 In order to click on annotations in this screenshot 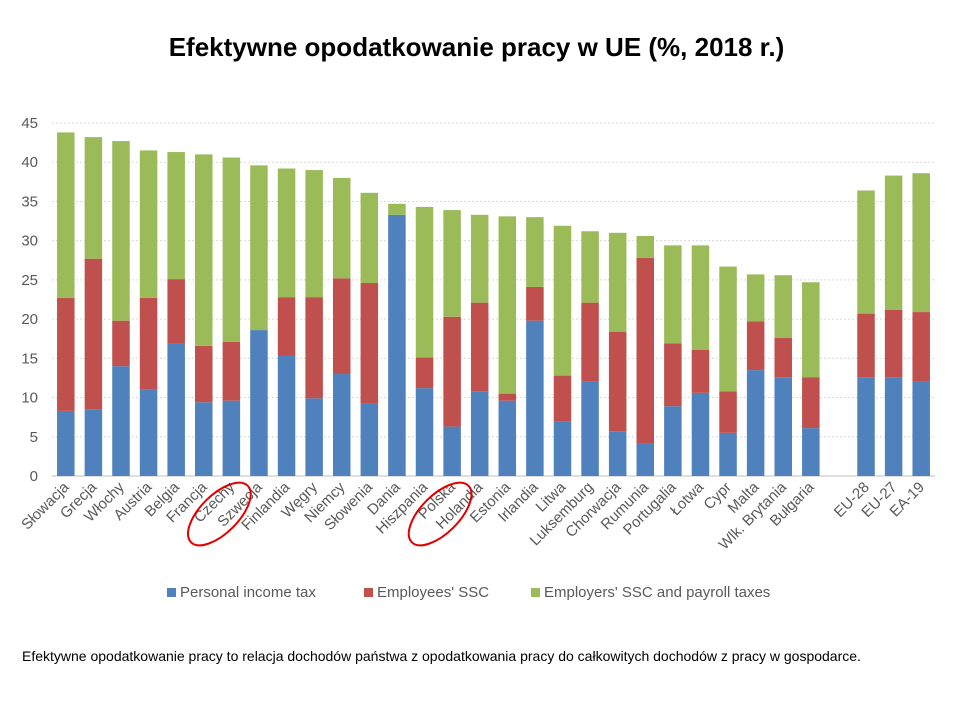, I will do `click(330, 514)`.